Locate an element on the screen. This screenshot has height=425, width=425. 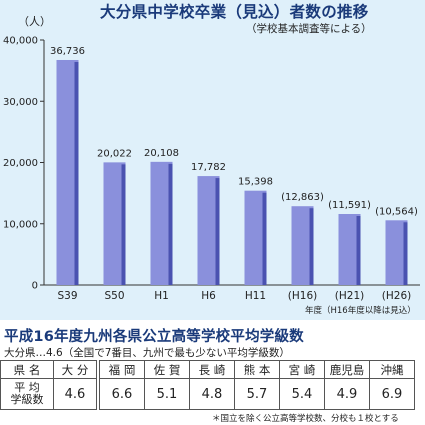
data-label: (10,564) is located at coordinates (396, 211).